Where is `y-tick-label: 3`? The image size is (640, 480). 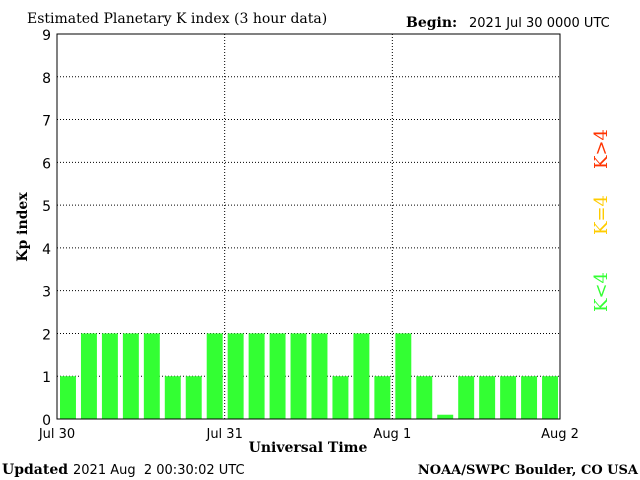
y-tick-label: 3 is located at coordinates (46, 293).